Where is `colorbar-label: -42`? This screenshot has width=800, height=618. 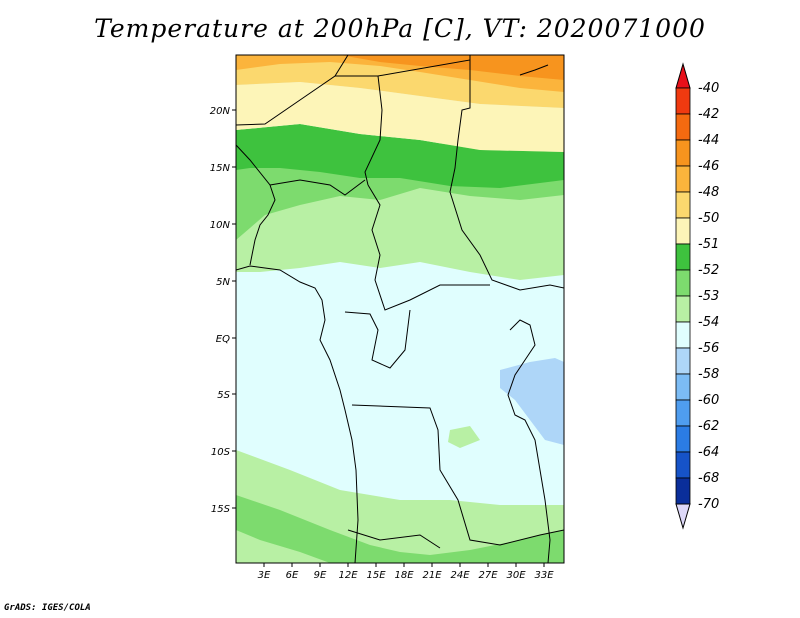 colorbar-label: -42 is located at coordinates (708, 114).